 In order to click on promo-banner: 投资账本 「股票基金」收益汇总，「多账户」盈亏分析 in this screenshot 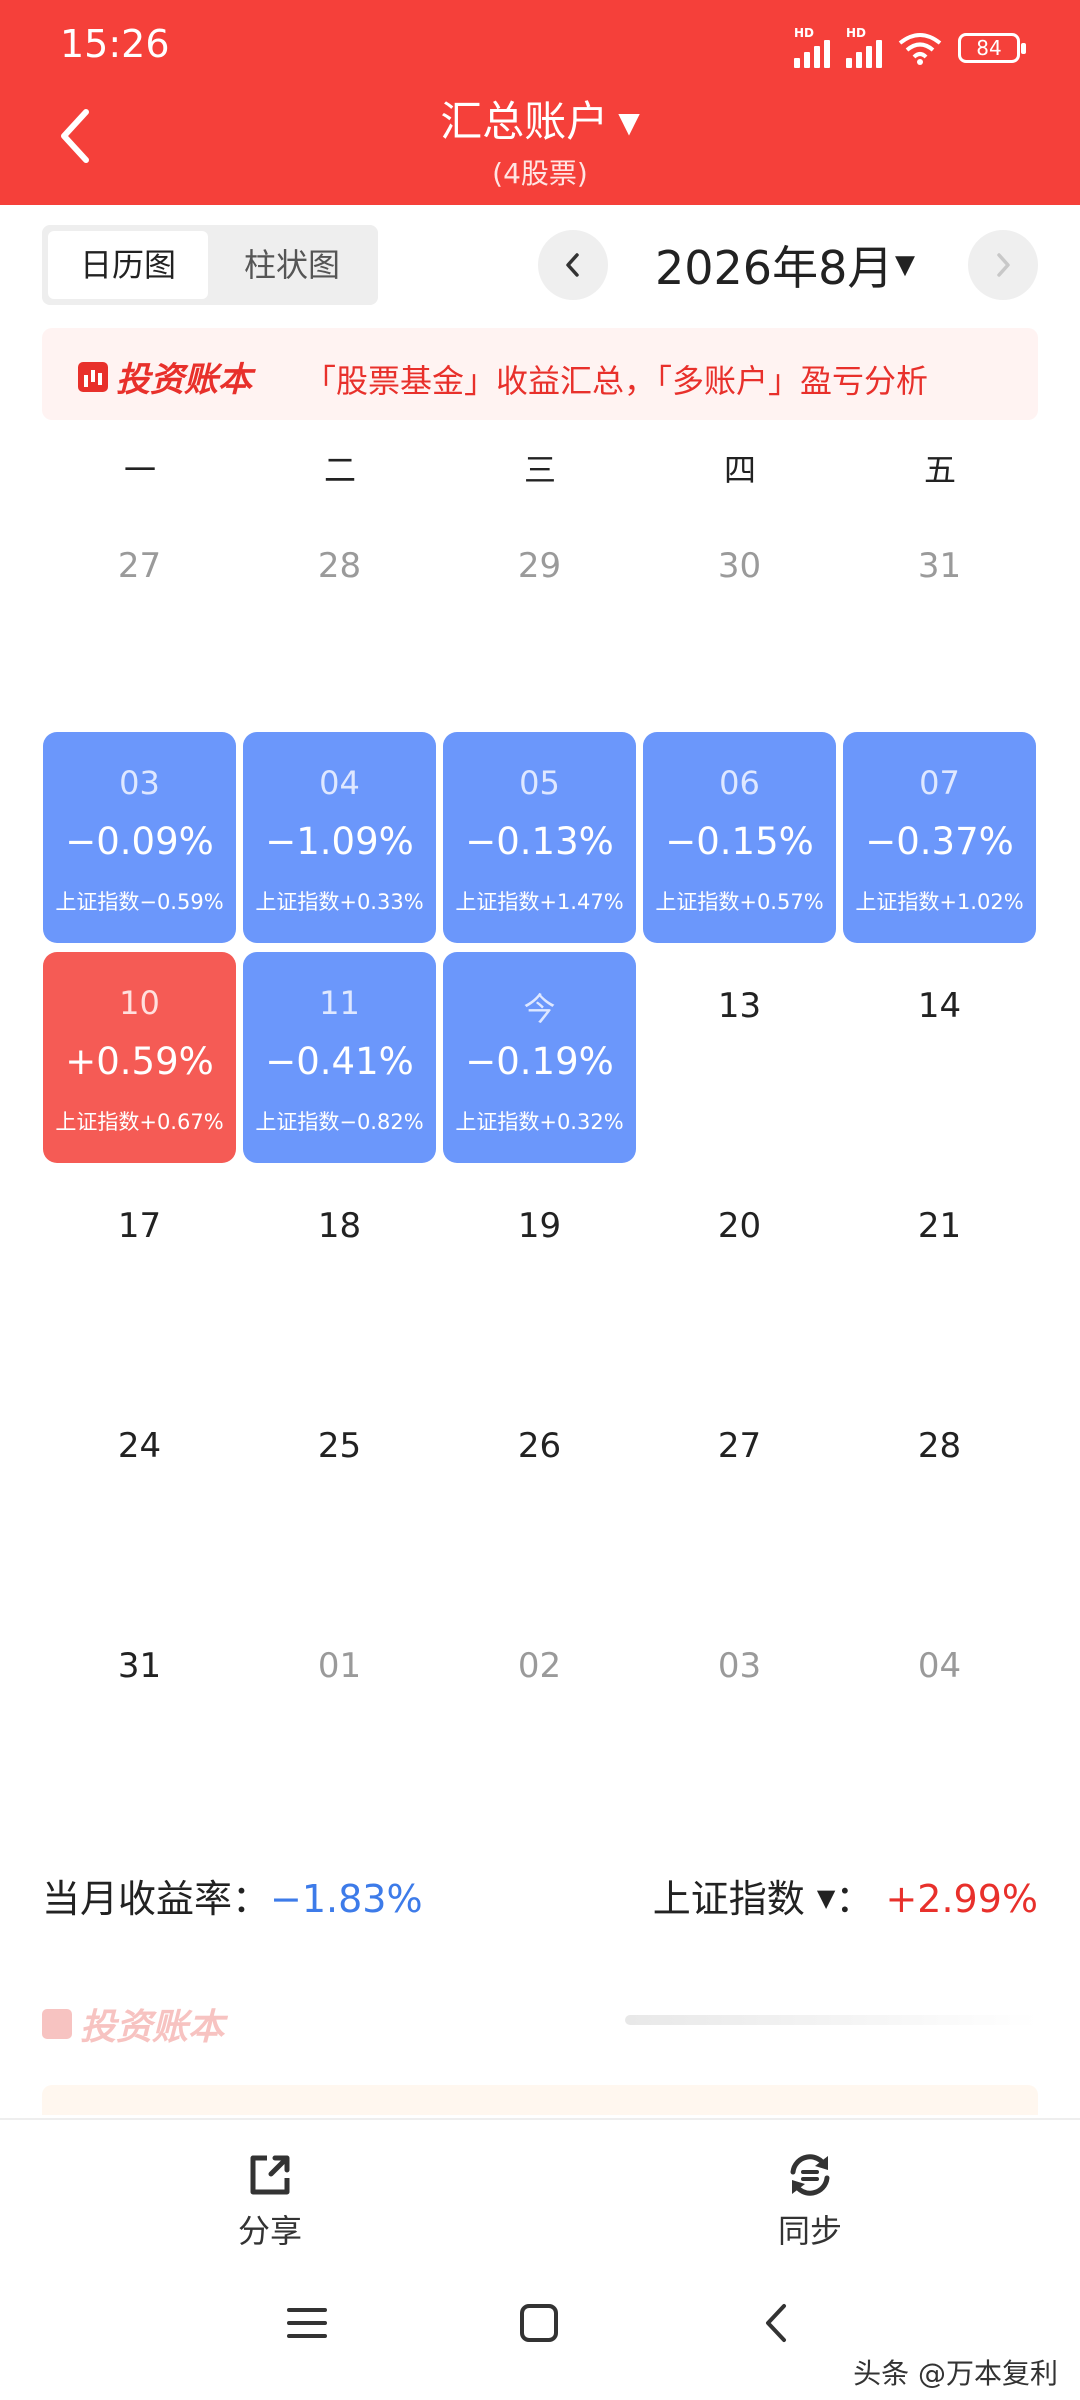, I will do `click(540, 374)`.